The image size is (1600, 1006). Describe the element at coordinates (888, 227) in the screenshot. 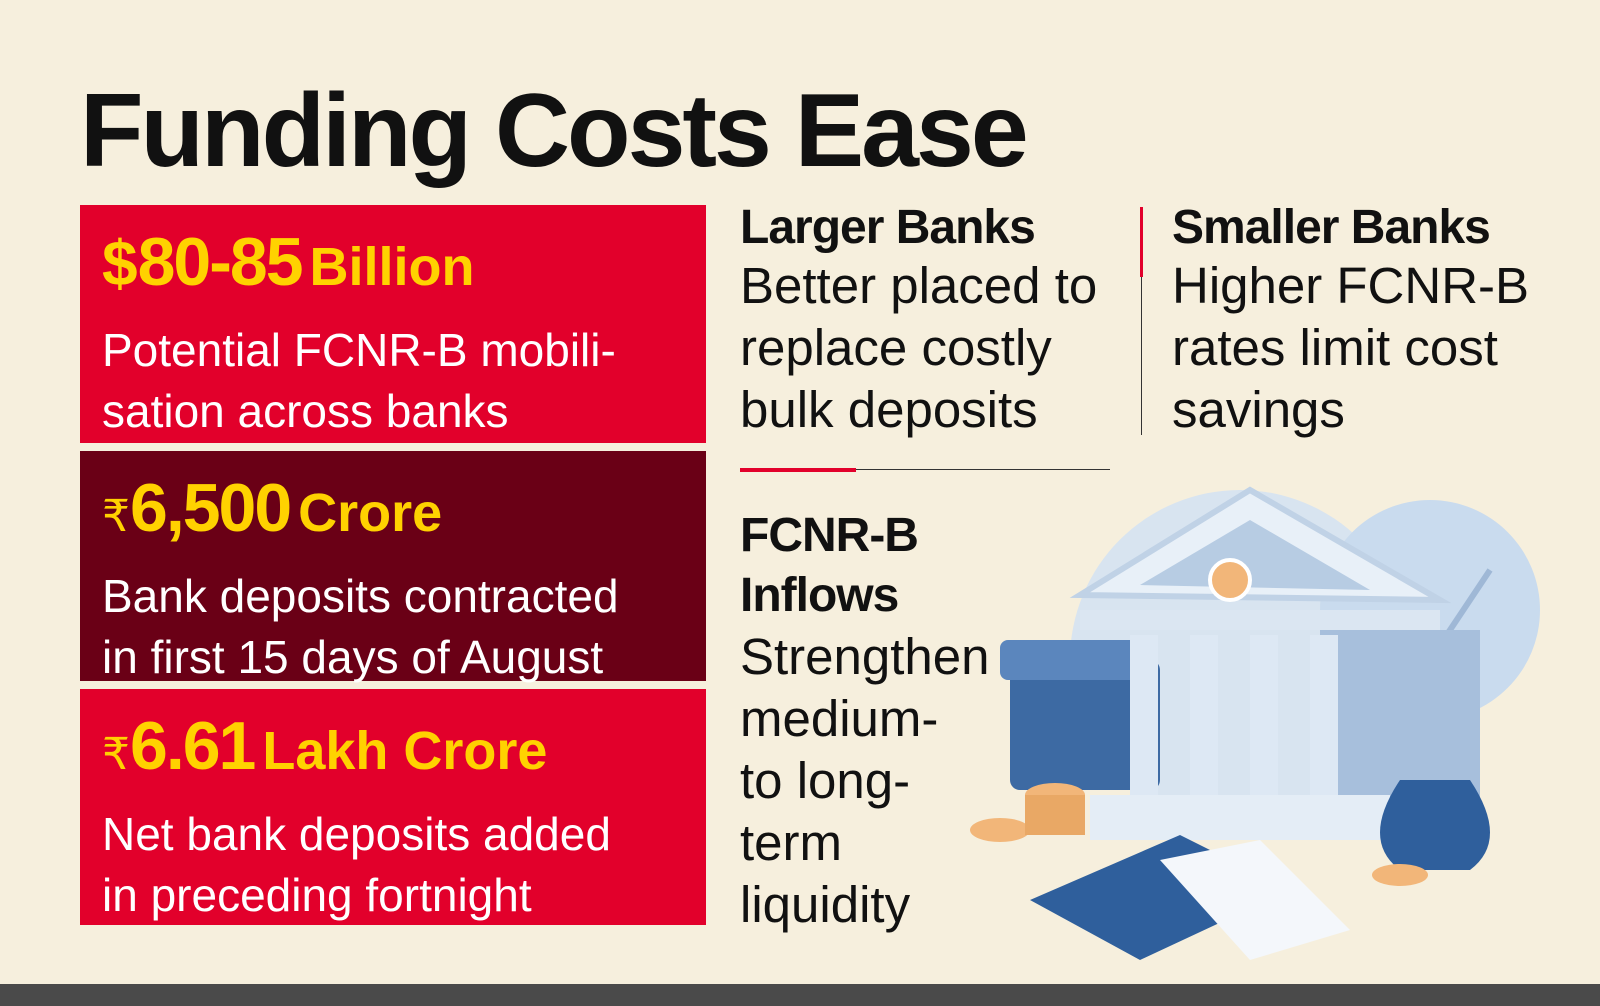

I see `heading: Larger Banks` at that location.